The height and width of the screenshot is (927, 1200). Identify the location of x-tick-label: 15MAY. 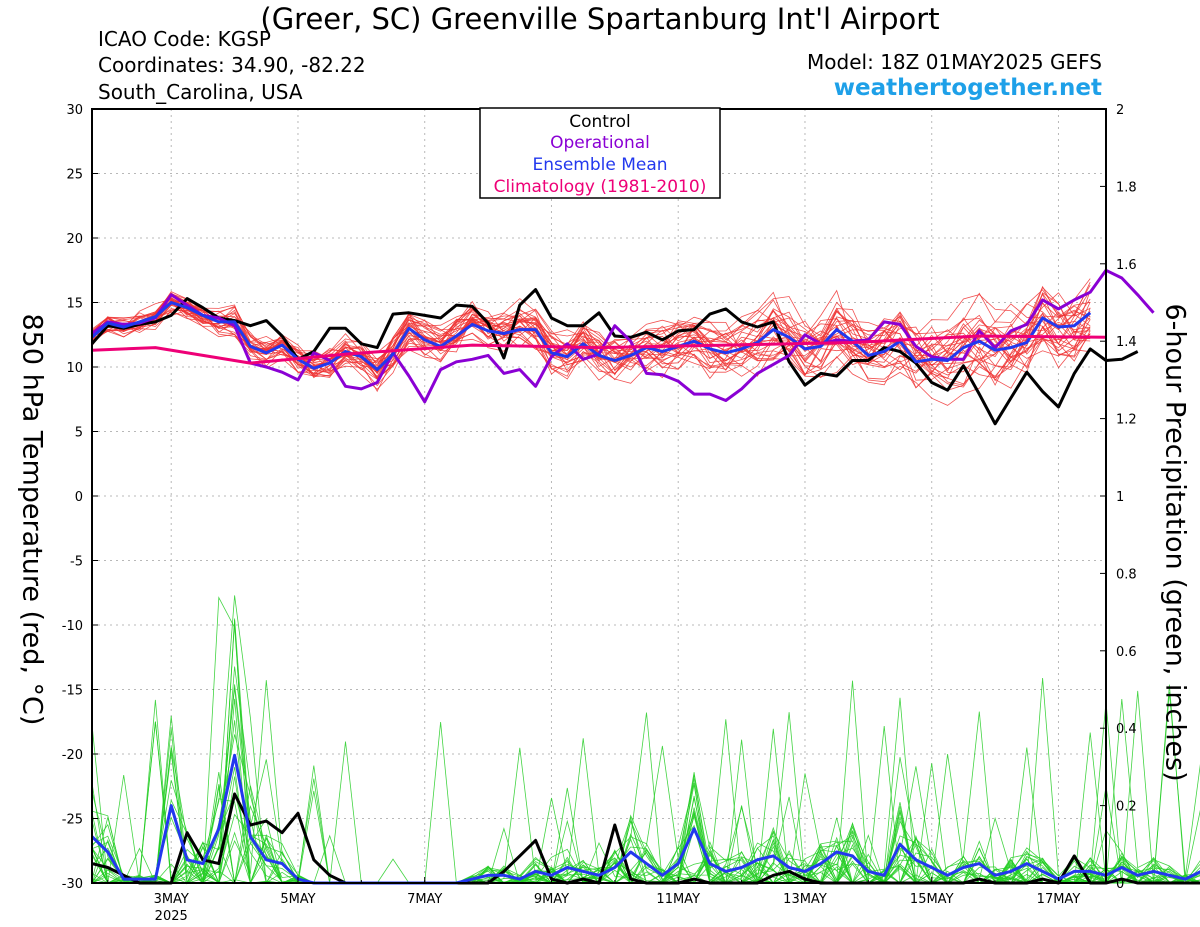
(932, 899).